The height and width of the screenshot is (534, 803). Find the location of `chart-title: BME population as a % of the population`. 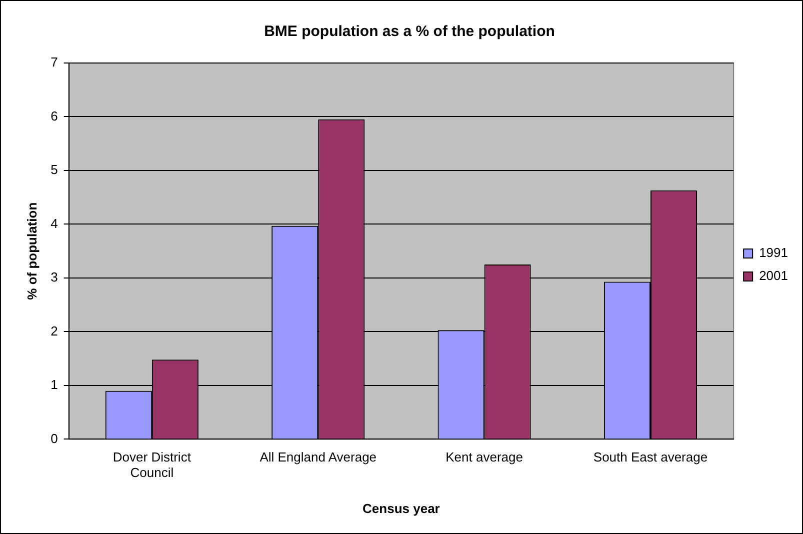

chart-title: BME population as a % of the population is located at coordinates (409, 31).